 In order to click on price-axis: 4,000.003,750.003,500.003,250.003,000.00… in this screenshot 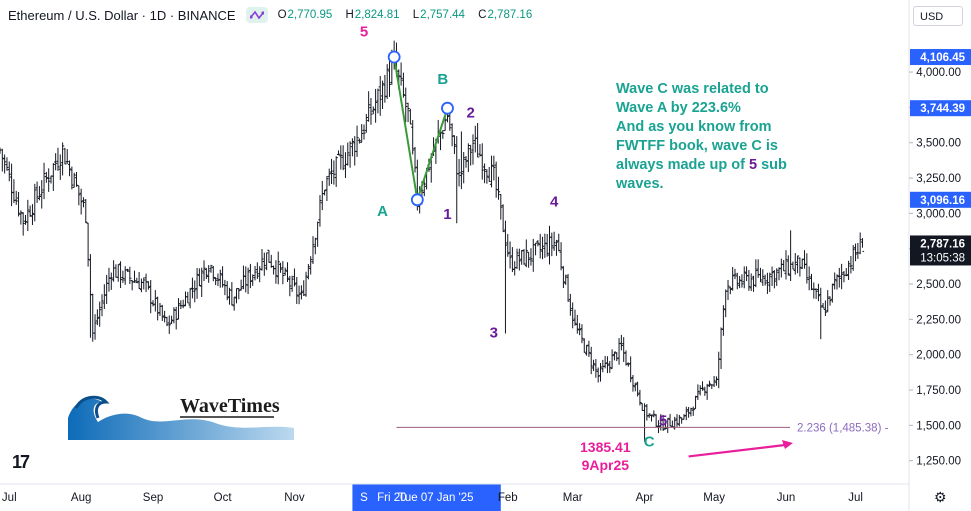, I will do `click(935, 267)`.